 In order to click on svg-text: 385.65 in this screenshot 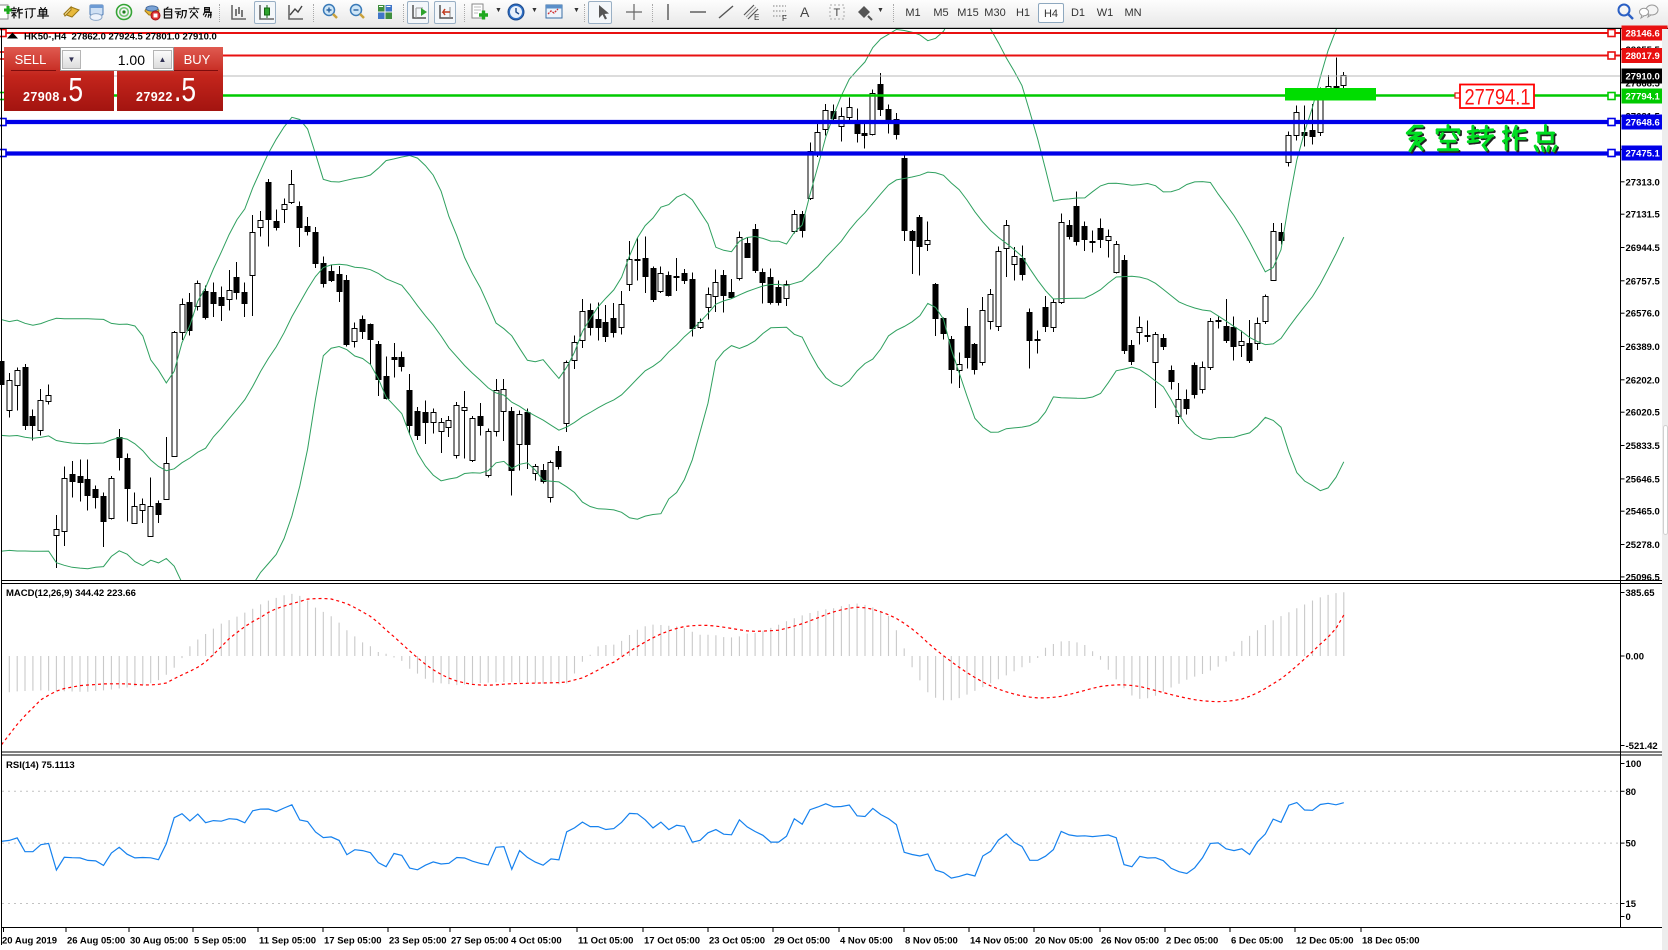, I will do `click(1641, 593)`.